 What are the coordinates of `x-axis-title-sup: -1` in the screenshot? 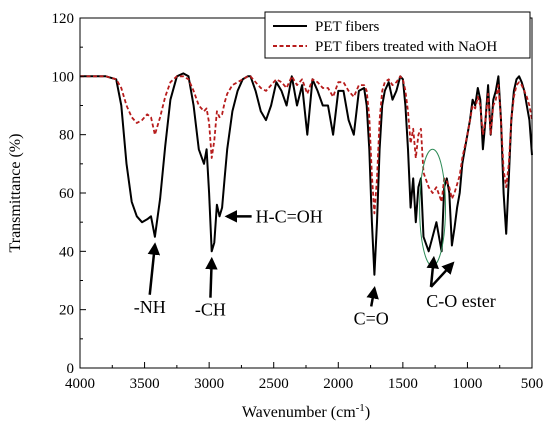 It's located at (360, 408).